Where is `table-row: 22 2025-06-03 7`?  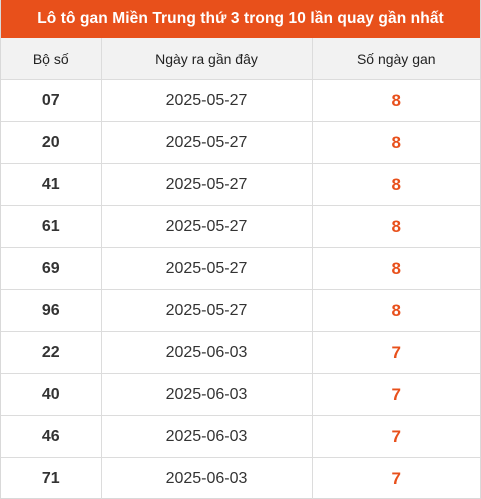 table-row: 22 2025-06-03 7 is located at coordinates (240, 352).